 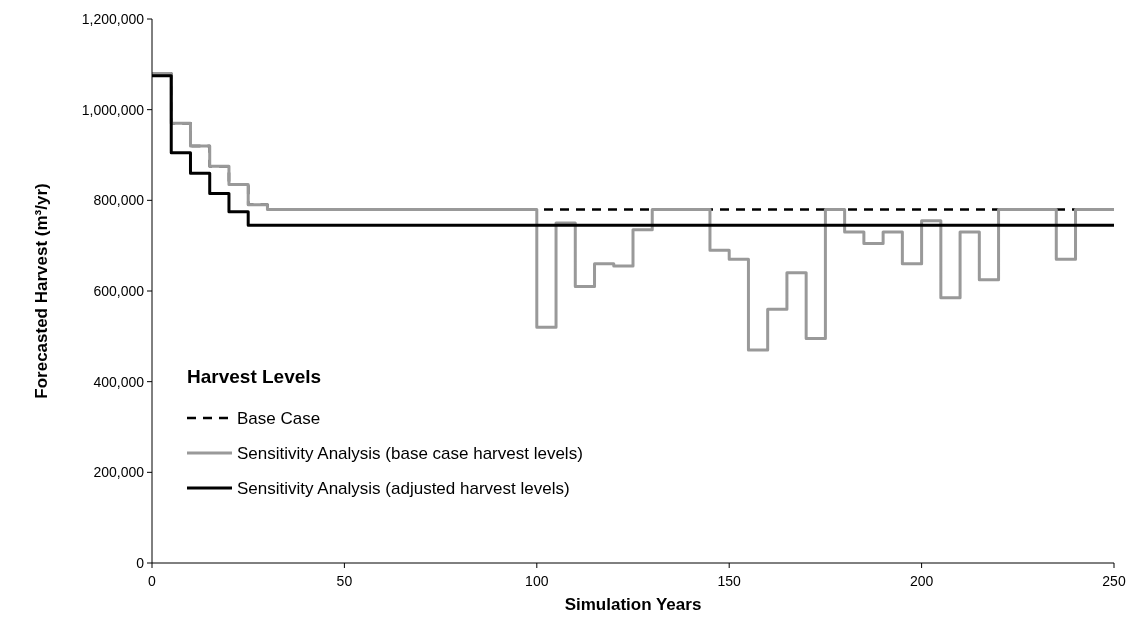 I want to click on y-tick-label: 800,000, so click(x=119, y=200).